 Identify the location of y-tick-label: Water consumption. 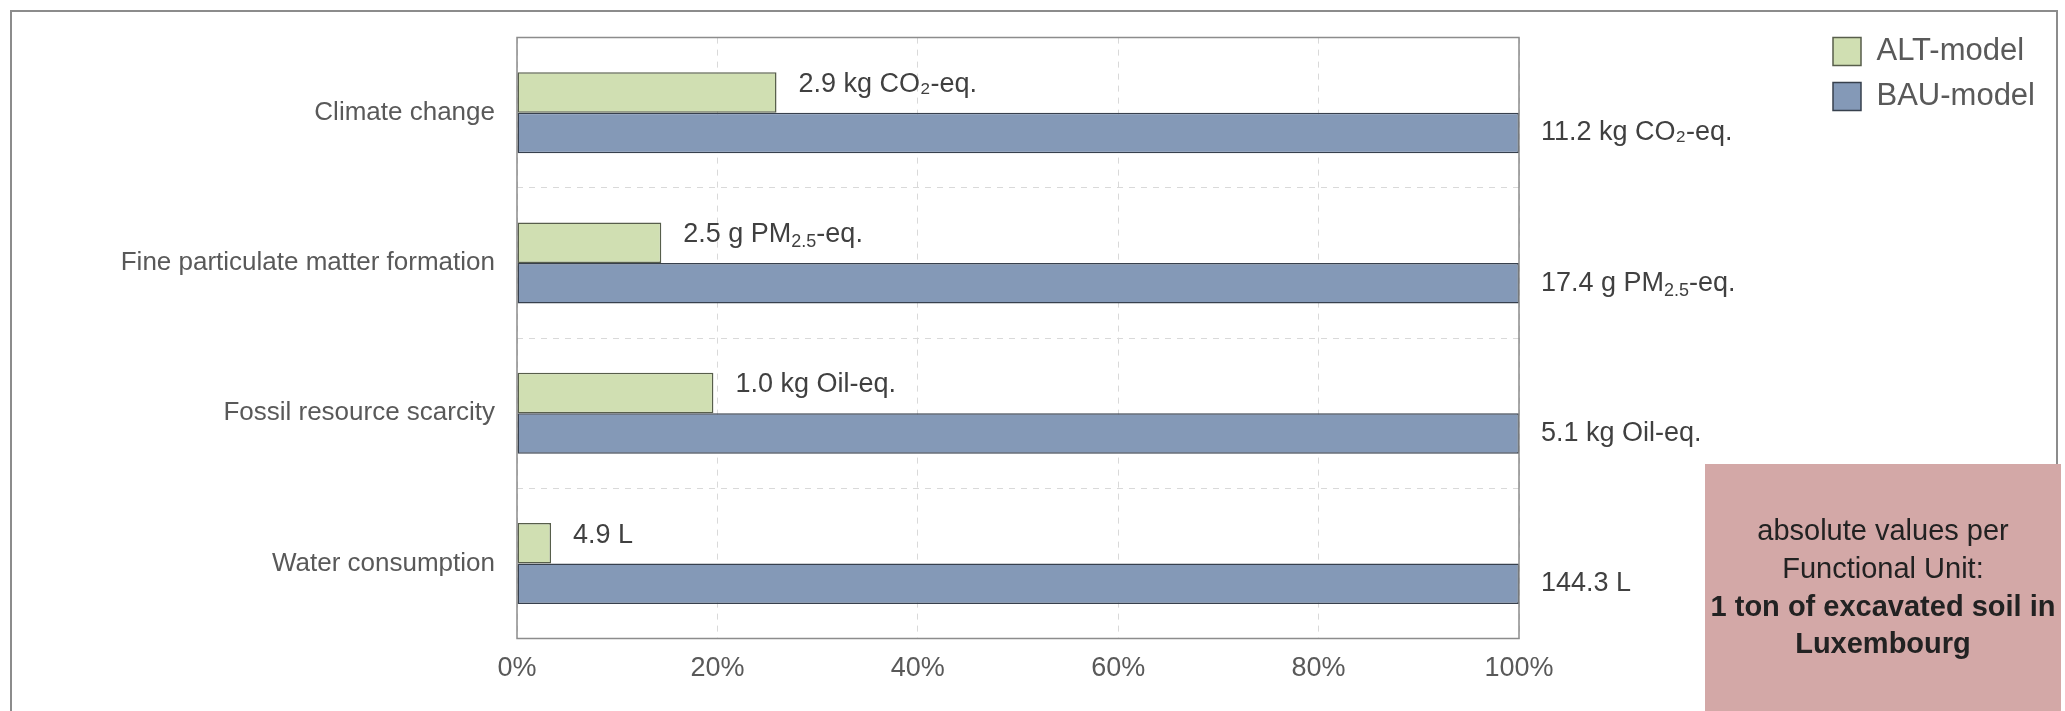
(383, 561).